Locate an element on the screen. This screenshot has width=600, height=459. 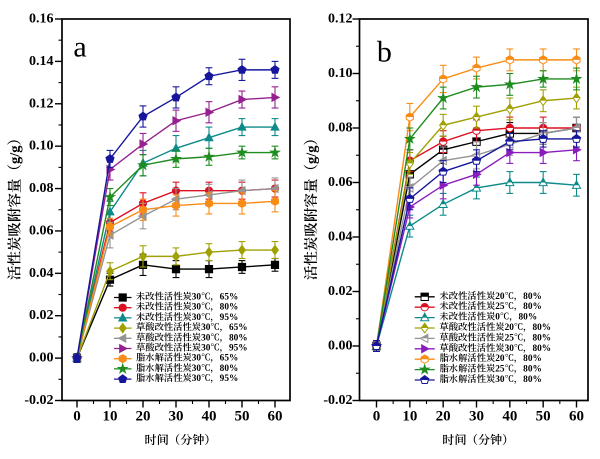
legend-label: 脂水解活性炭20℃，80% is located at coordinates (491, 358).